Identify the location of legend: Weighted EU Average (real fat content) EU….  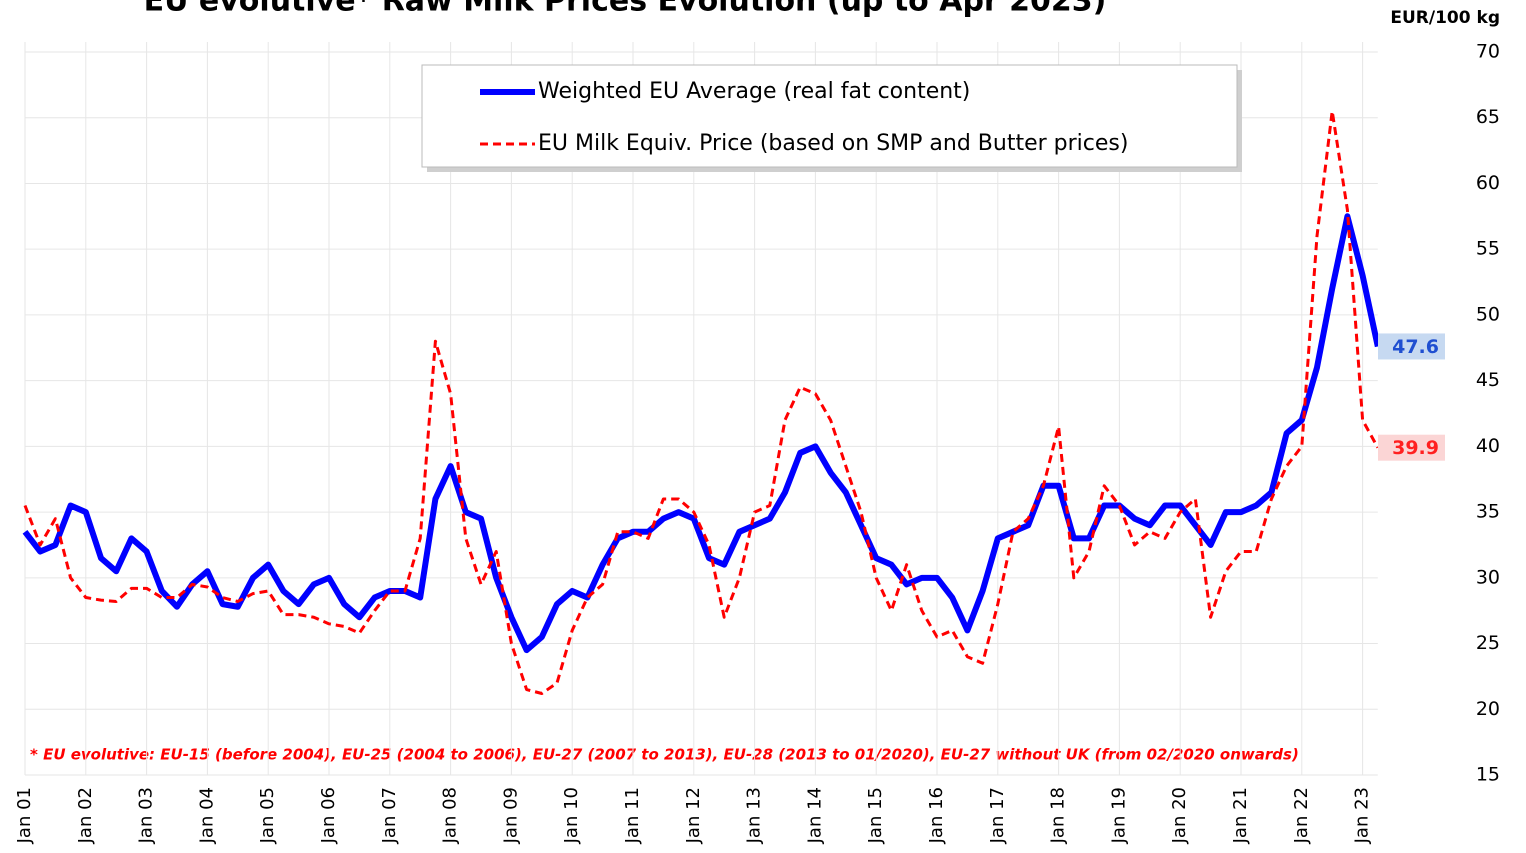
(831, 118).